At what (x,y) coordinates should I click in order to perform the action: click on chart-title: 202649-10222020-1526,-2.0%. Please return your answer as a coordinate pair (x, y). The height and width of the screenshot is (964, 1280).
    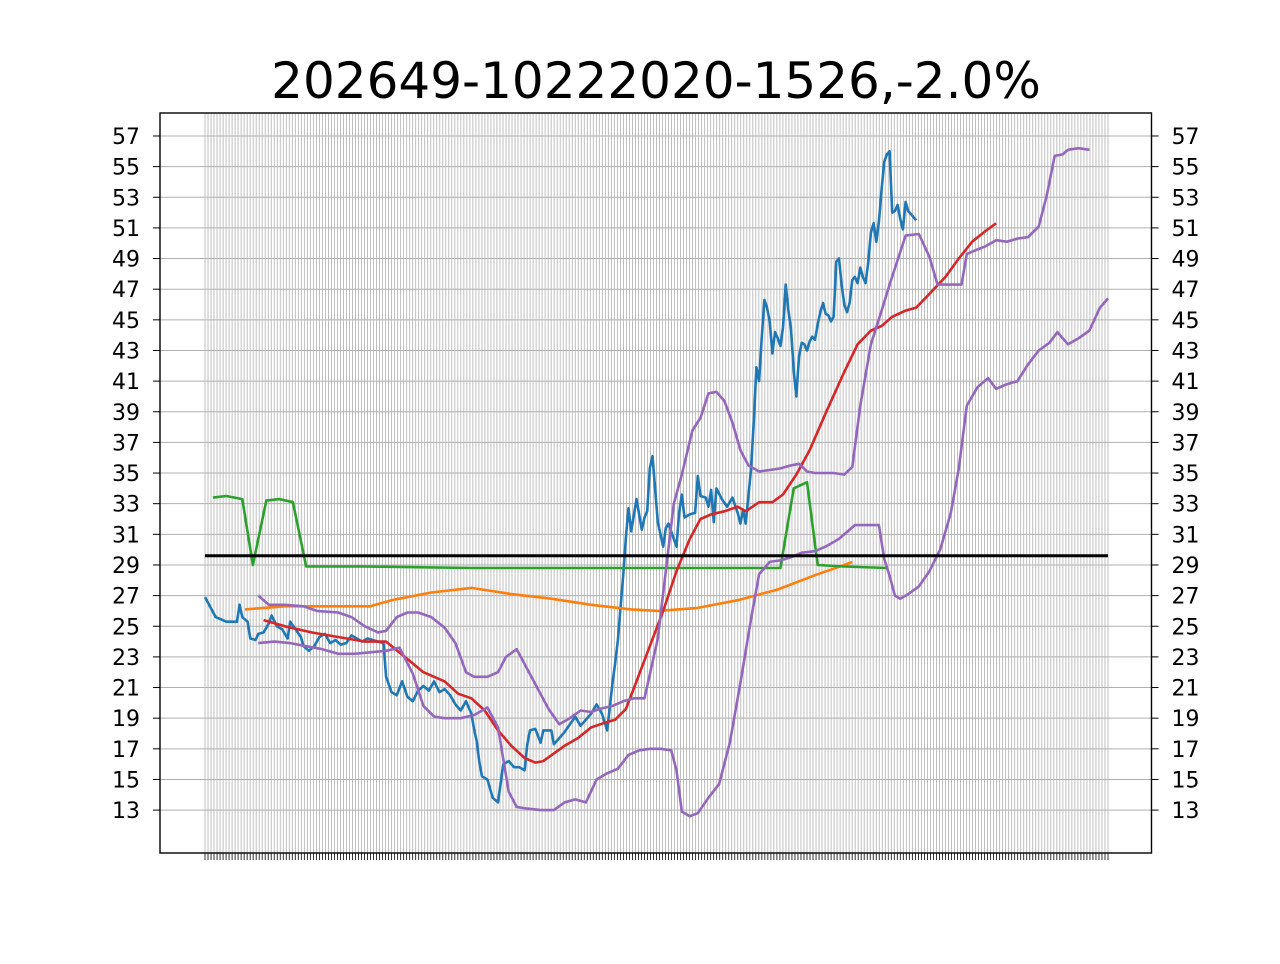
    Looking at the image, I should click on (656, 81).